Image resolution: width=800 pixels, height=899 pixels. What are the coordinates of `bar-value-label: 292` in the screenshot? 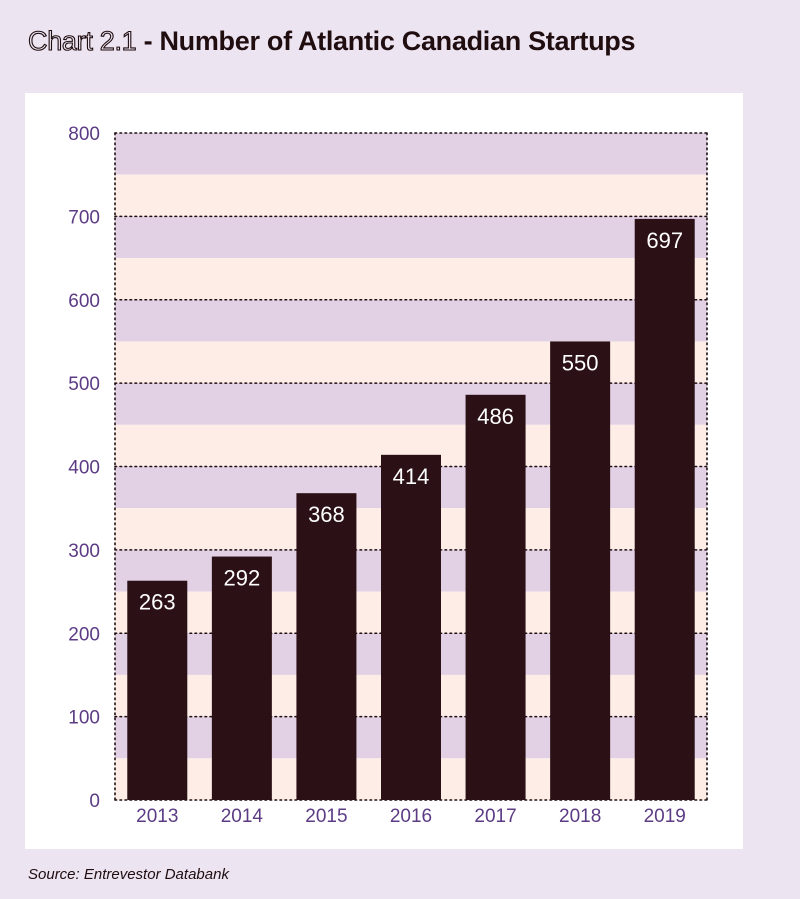 It's located at (241, 578).